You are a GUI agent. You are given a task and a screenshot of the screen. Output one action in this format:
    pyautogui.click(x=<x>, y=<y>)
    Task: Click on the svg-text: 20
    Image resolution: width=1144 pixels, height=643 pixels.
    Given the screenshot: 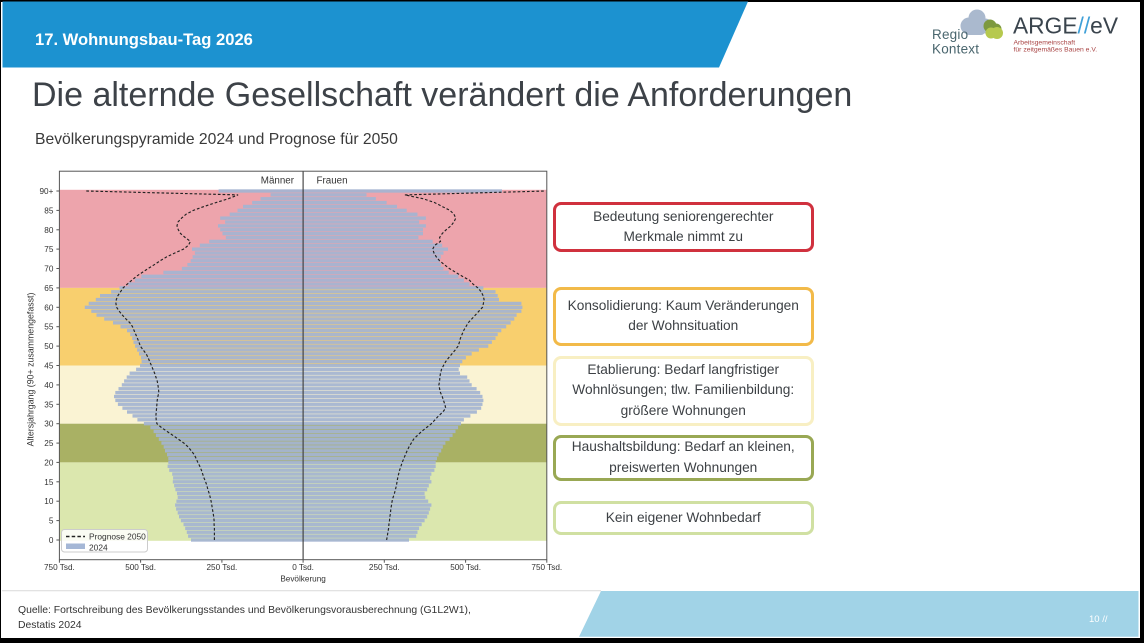 What is the action you would take?
    pyautogui.click(x=49, y=462)
    